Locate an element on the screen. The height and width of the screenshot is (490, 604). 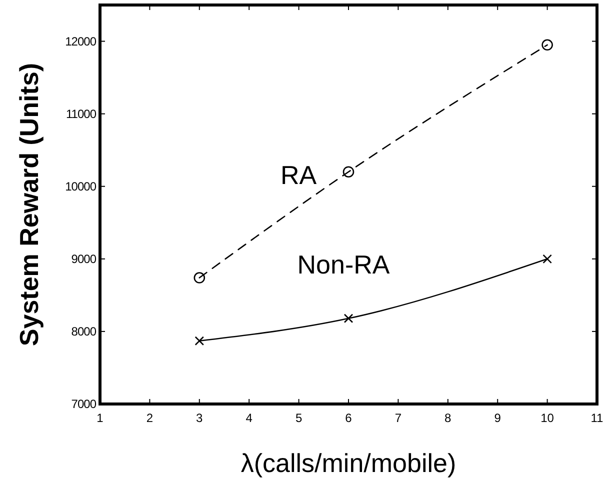
x-tick-label: 4 is located at coordinates (249, 418).